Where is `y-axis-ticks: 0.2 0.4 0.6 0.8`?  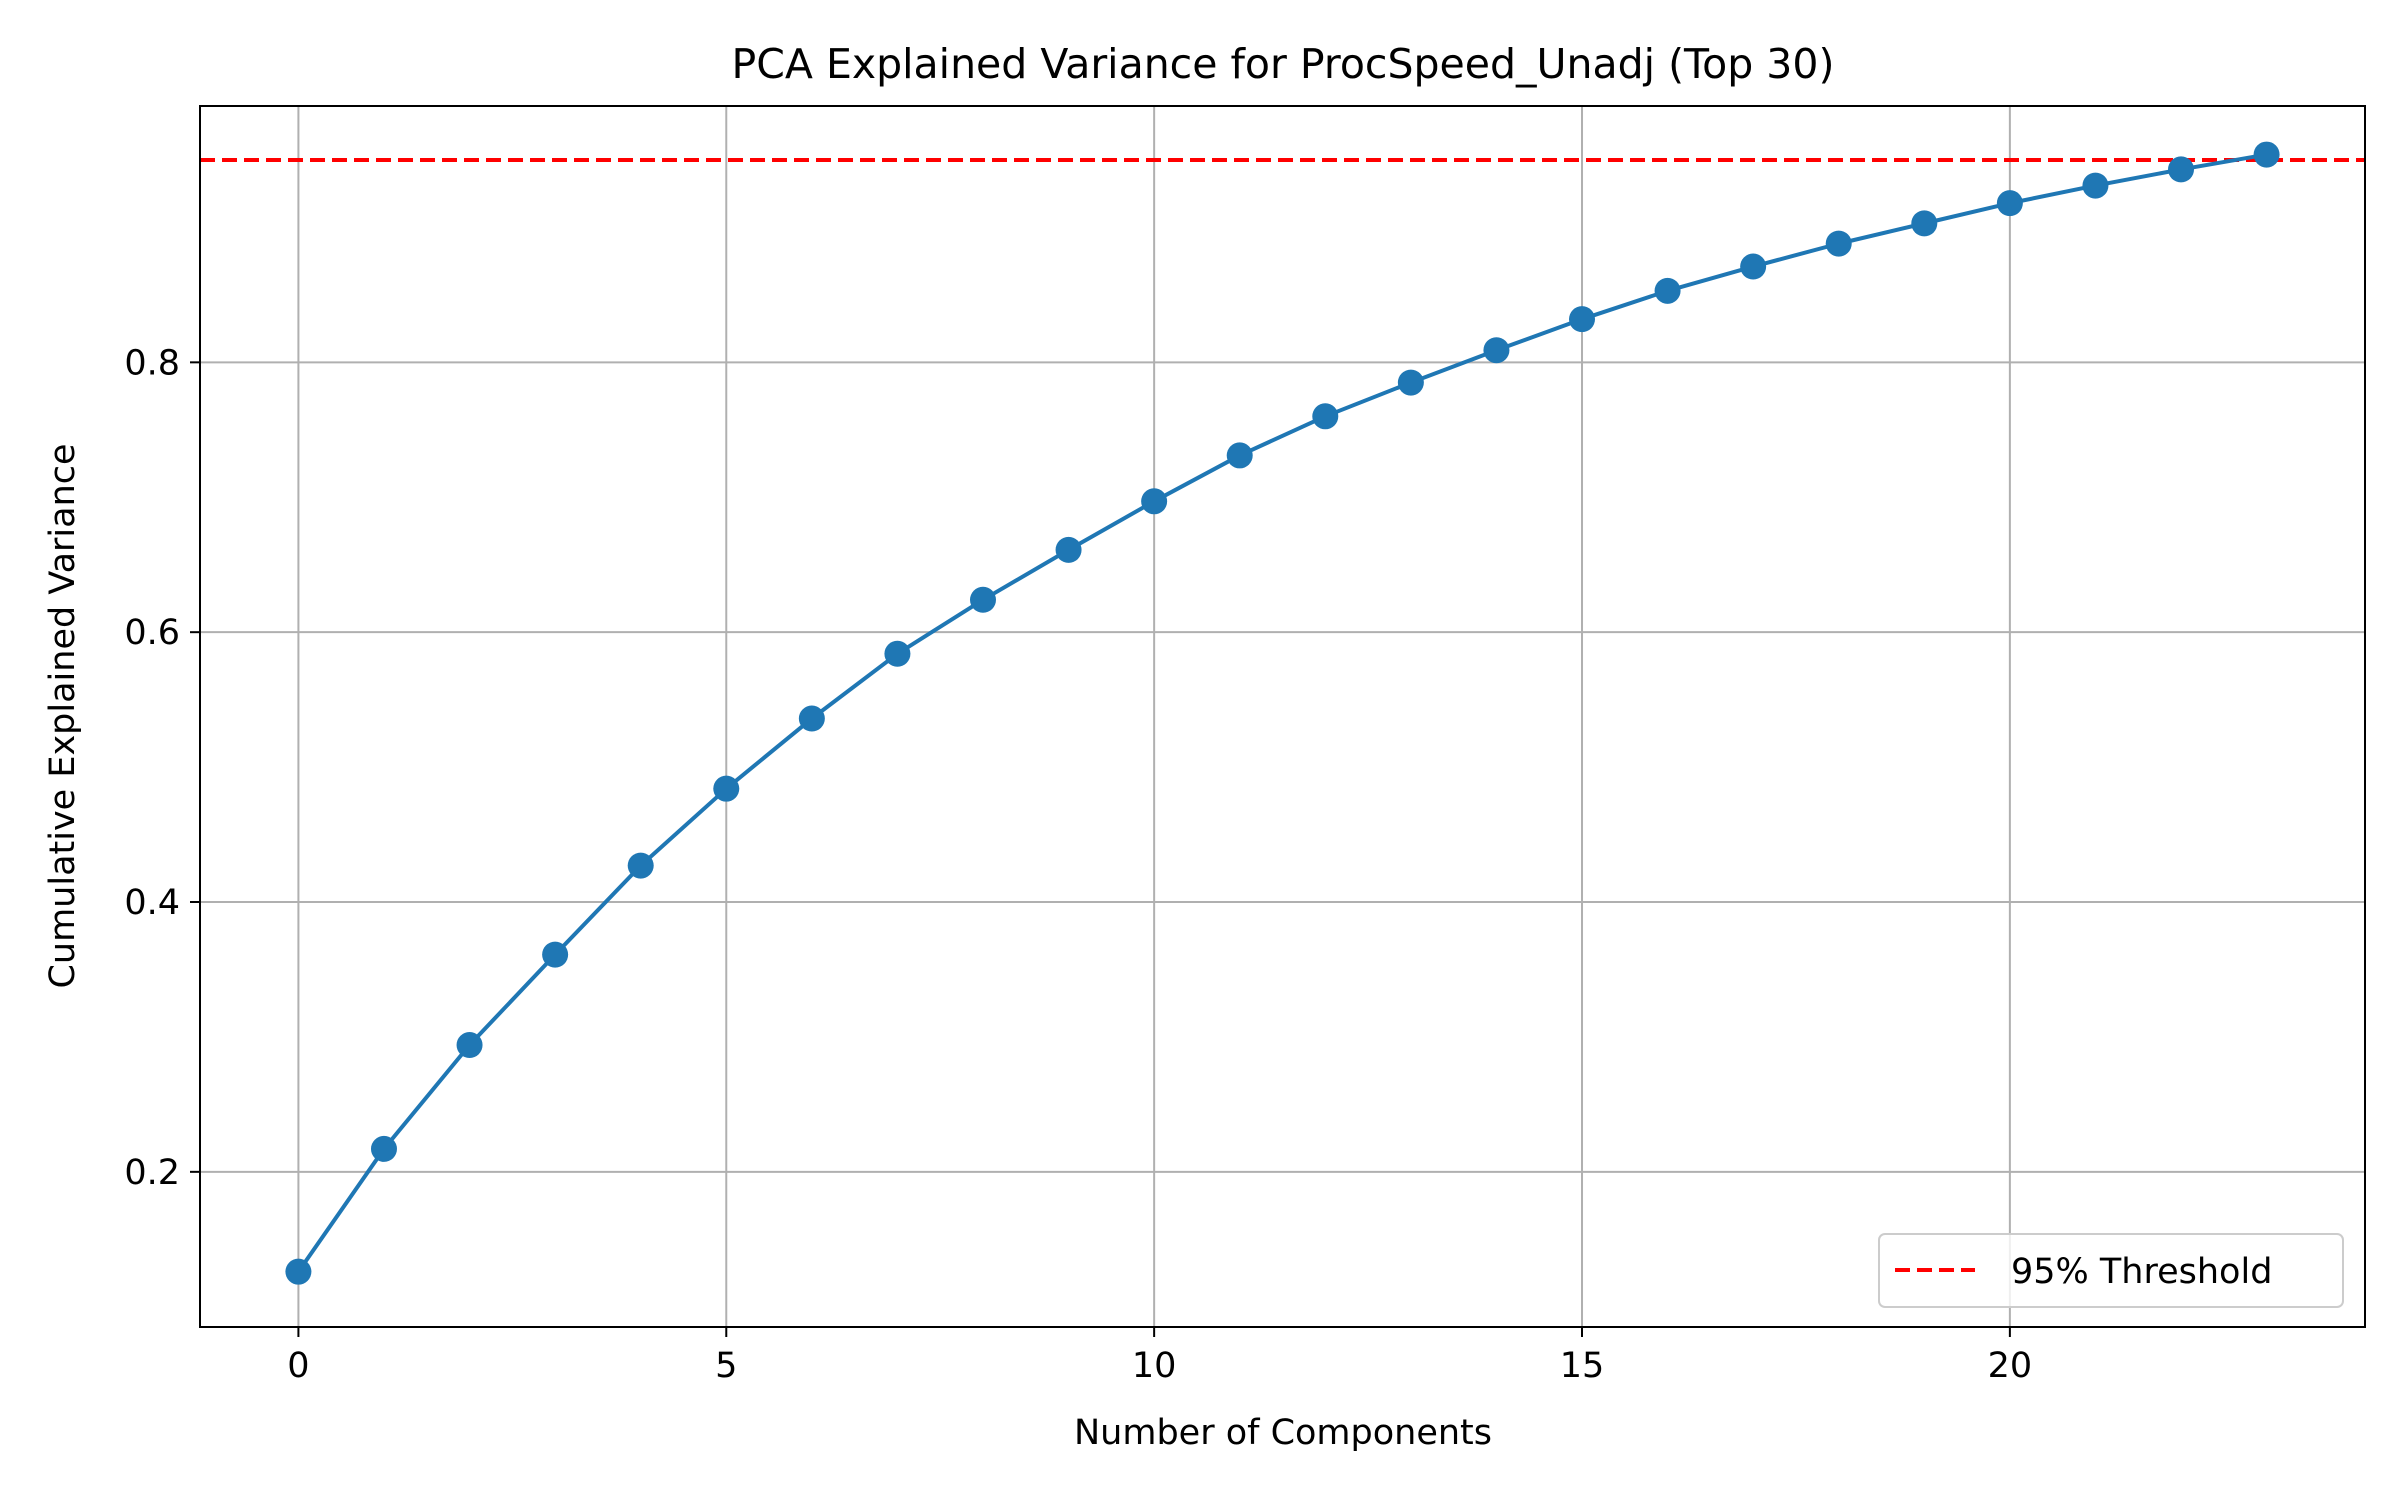
y-axis-ticks: 0.2 0.4 0.6 0.8 is located at coordinates (162, 768).